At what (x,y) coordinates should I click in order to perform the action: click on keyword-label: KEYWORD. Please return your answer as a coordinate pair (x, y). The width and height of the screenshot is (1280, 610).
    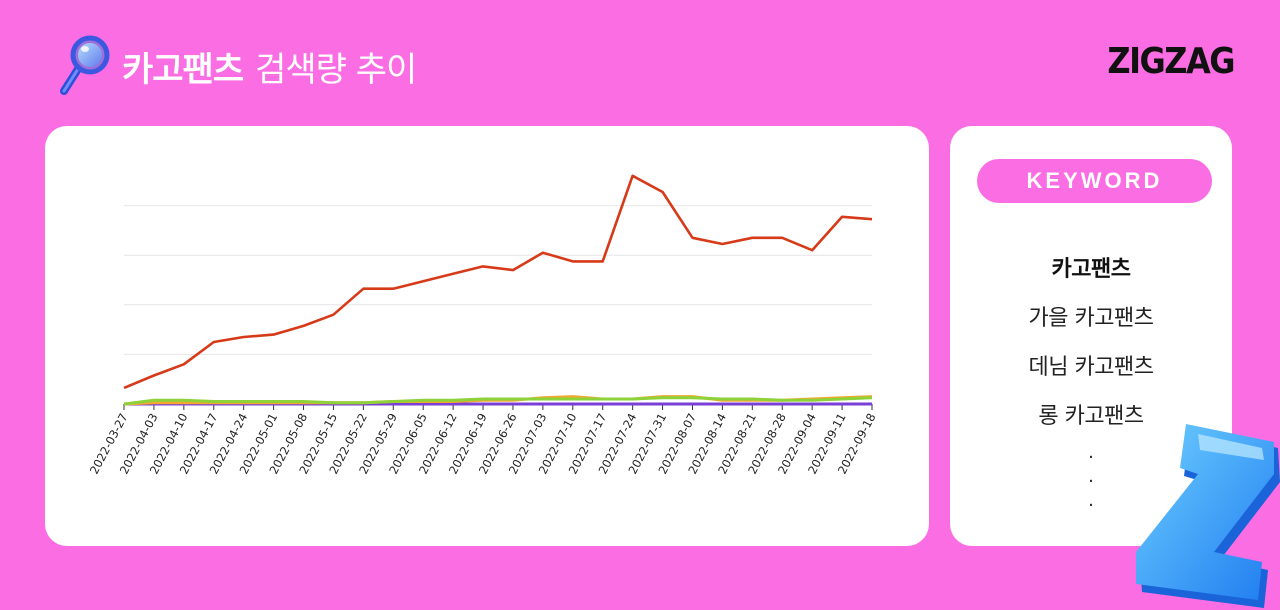
    Looking at the image, I should click on (1094, 181).